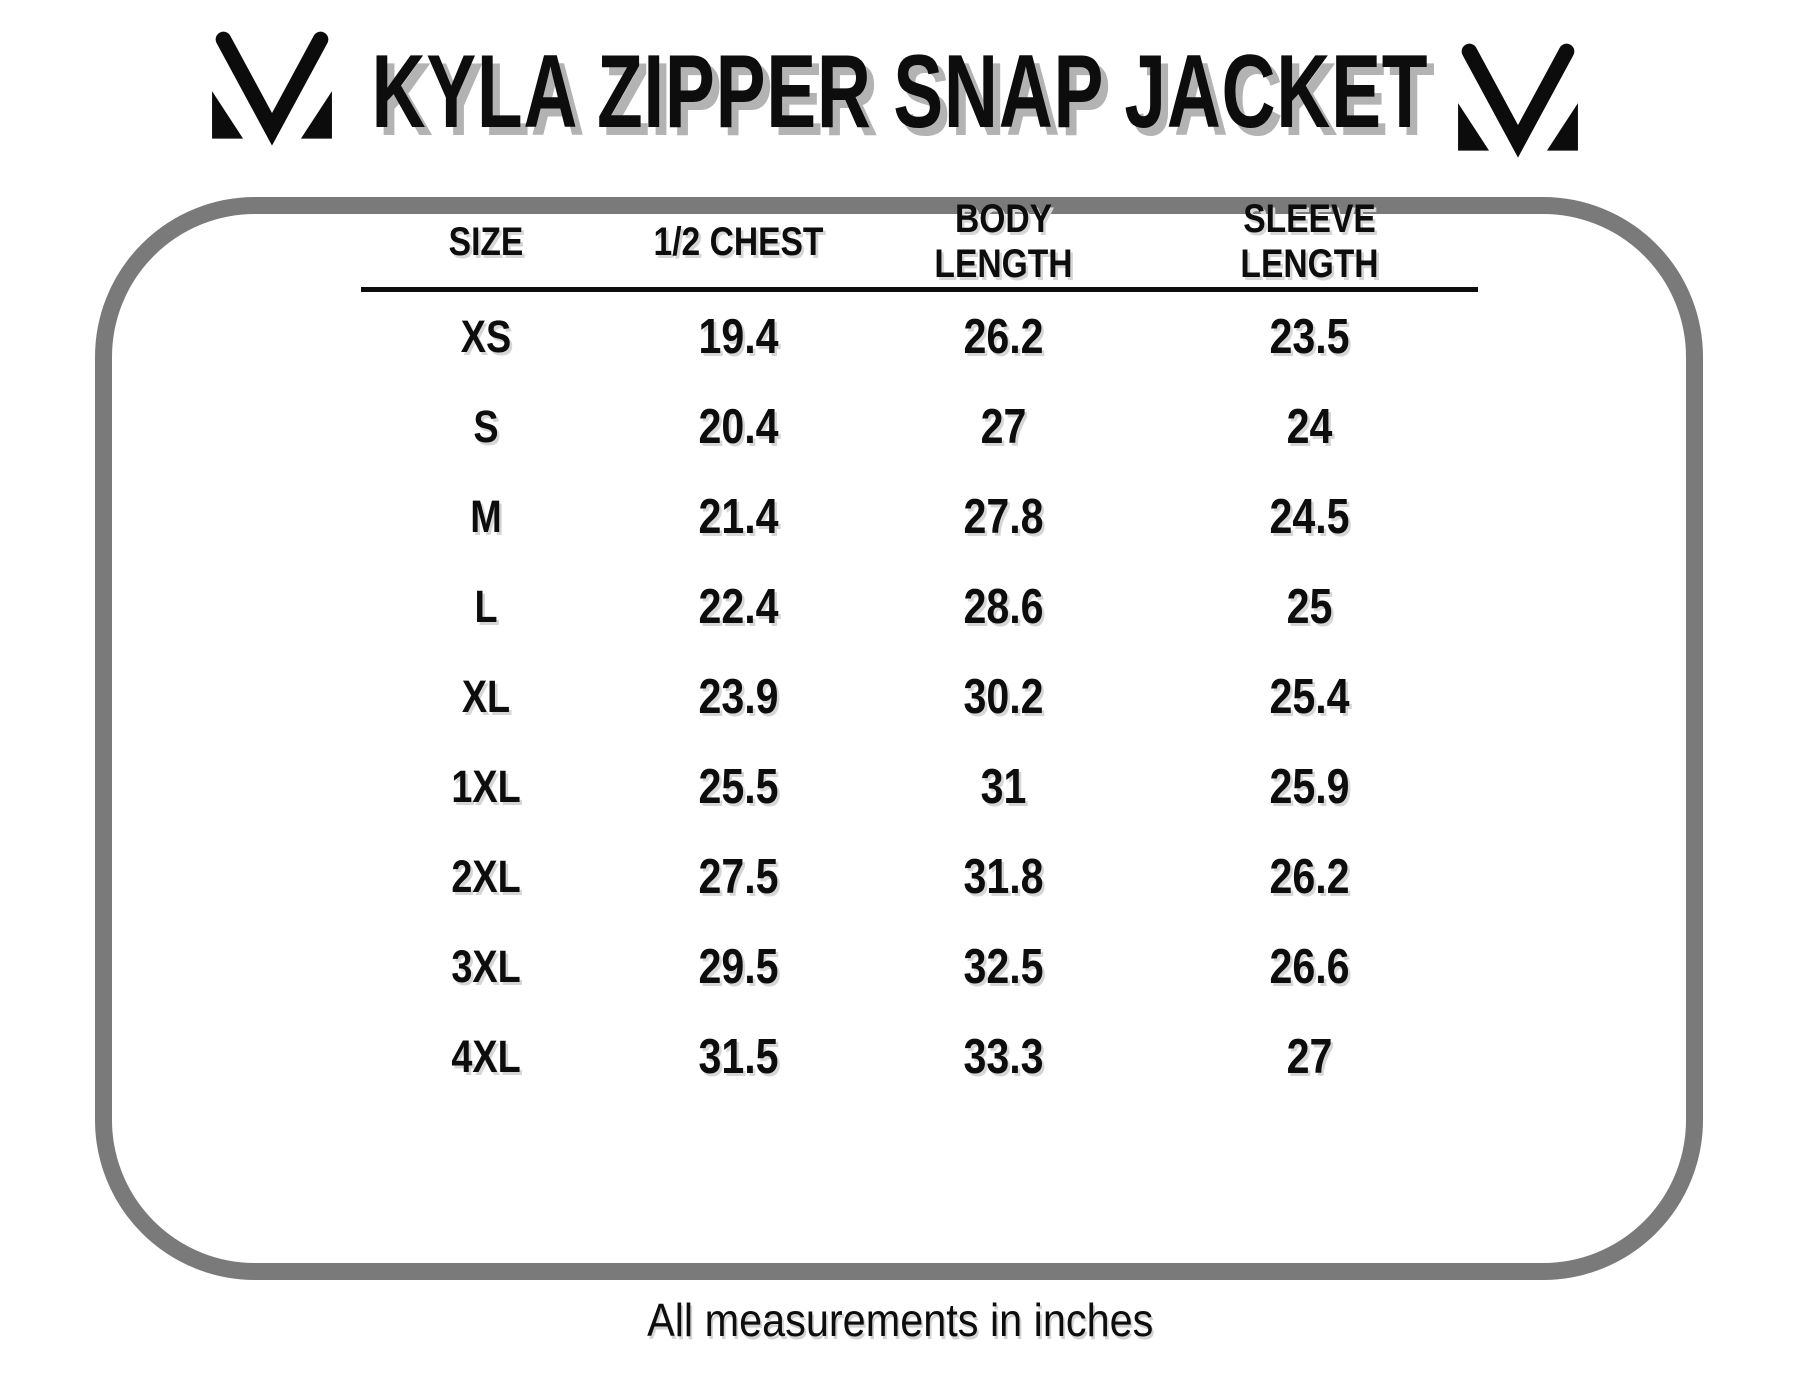 This screenshot has height=1391, width=1800. Describe the element at coordinates (1309, 697) in the screenshot. I see `value-cell-sleeve-length: 25.4` at that location.